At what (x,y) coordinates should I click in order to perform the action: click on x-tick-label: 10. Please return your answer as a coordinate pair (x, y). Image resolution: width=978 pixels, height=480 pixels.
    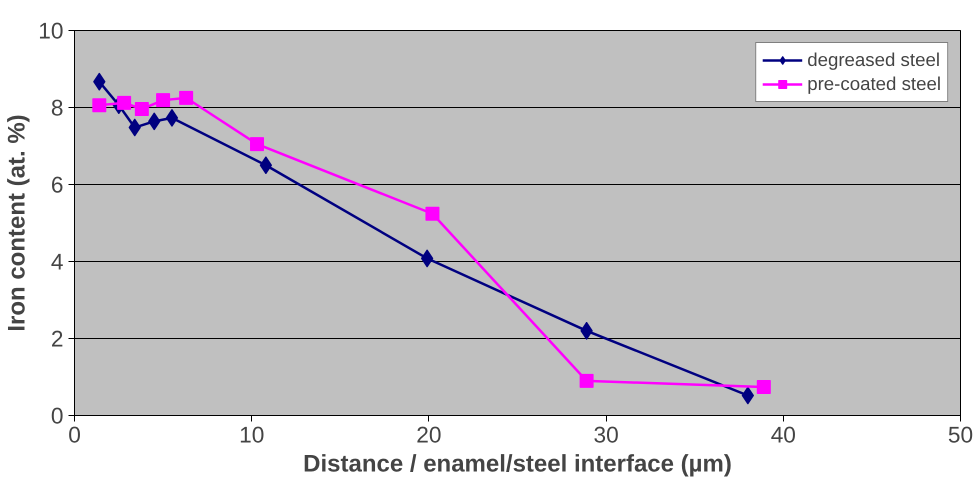
    Looking at the image, I should click on (251, 435).